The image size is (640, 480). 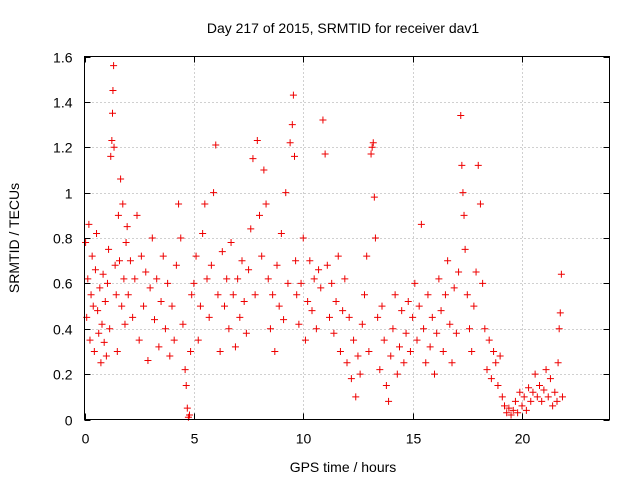 What do you see at coordinates (414, 439) in the screenshot?
I see `x-tick-label: 15` at bounding box center [414, 439].